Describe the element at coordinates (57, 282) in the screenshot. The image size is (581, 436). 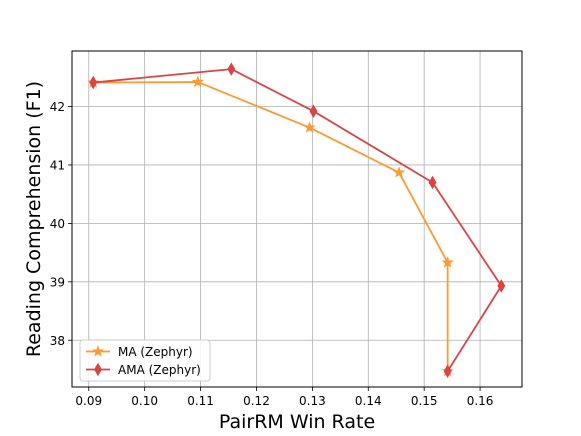
I see `y-tick-label: 39` at that location.